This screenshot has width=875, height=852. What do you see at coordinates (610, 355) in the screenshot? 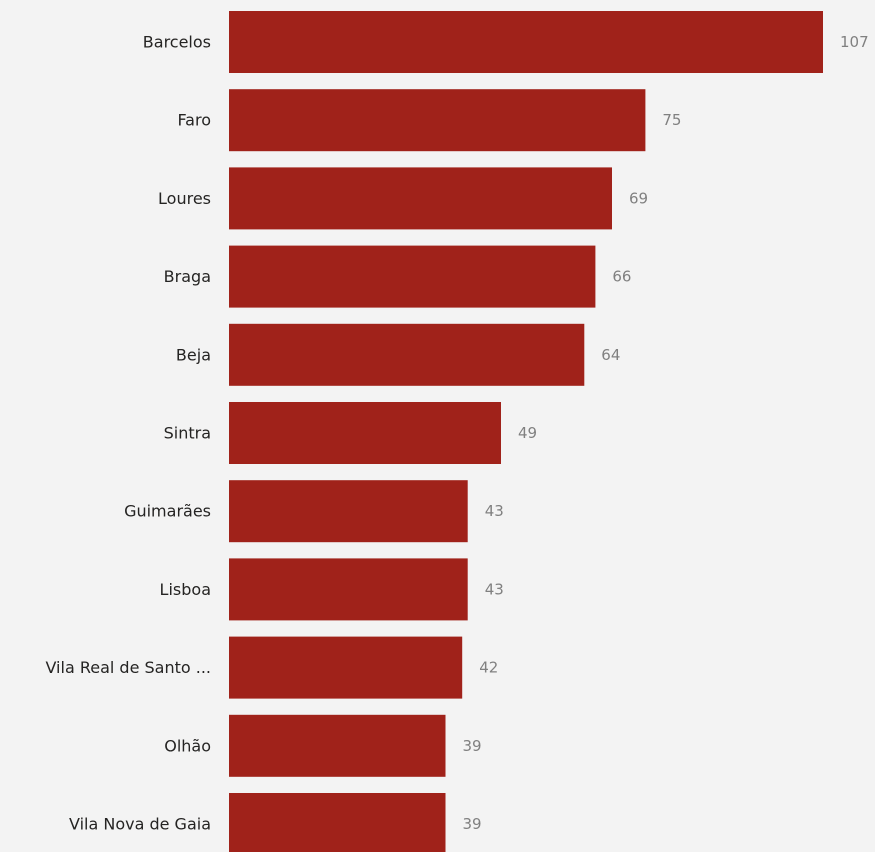
I see `value-label: 64` at bounding box center [610, 355].